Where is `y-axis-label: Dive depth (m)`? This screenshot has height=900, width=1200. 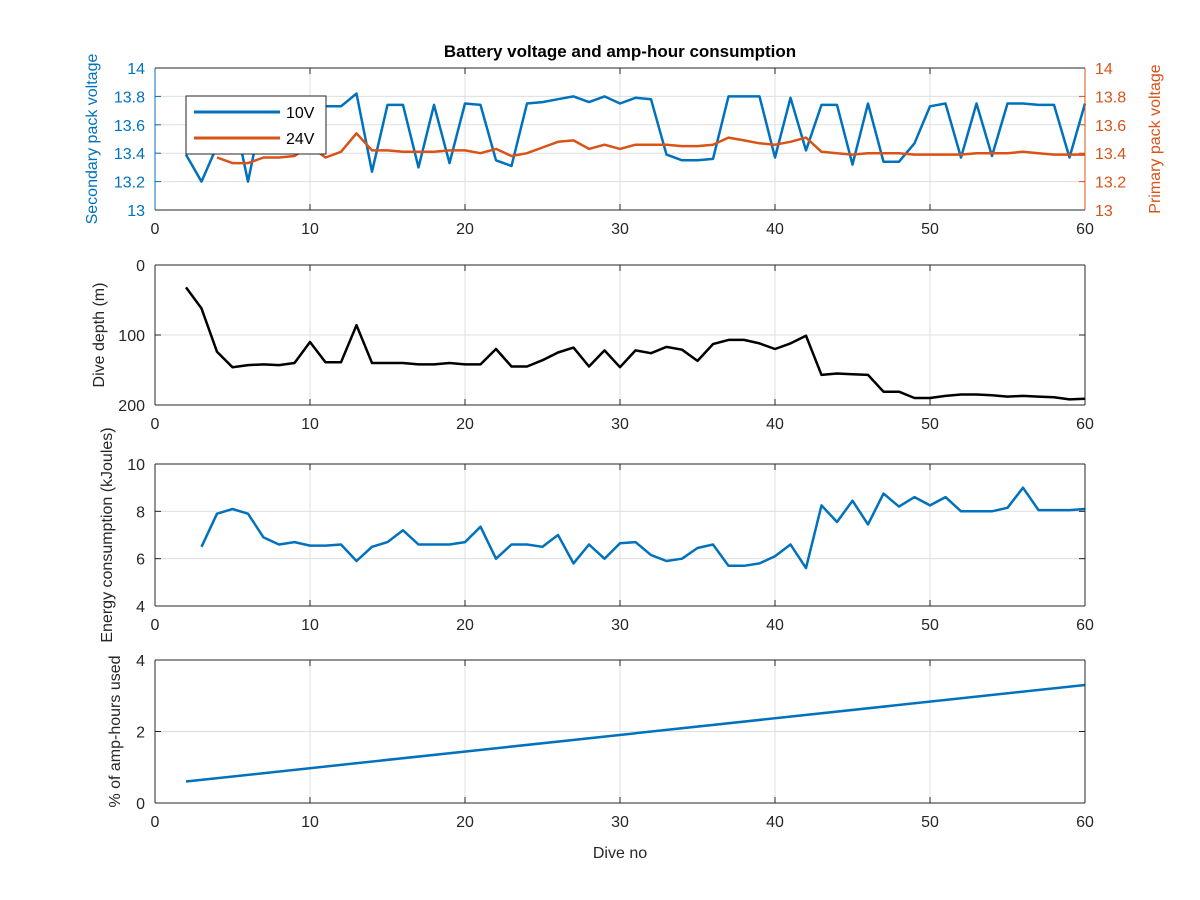
y-axis-label: Dive depth (m) is located at coordinates (99, 335).